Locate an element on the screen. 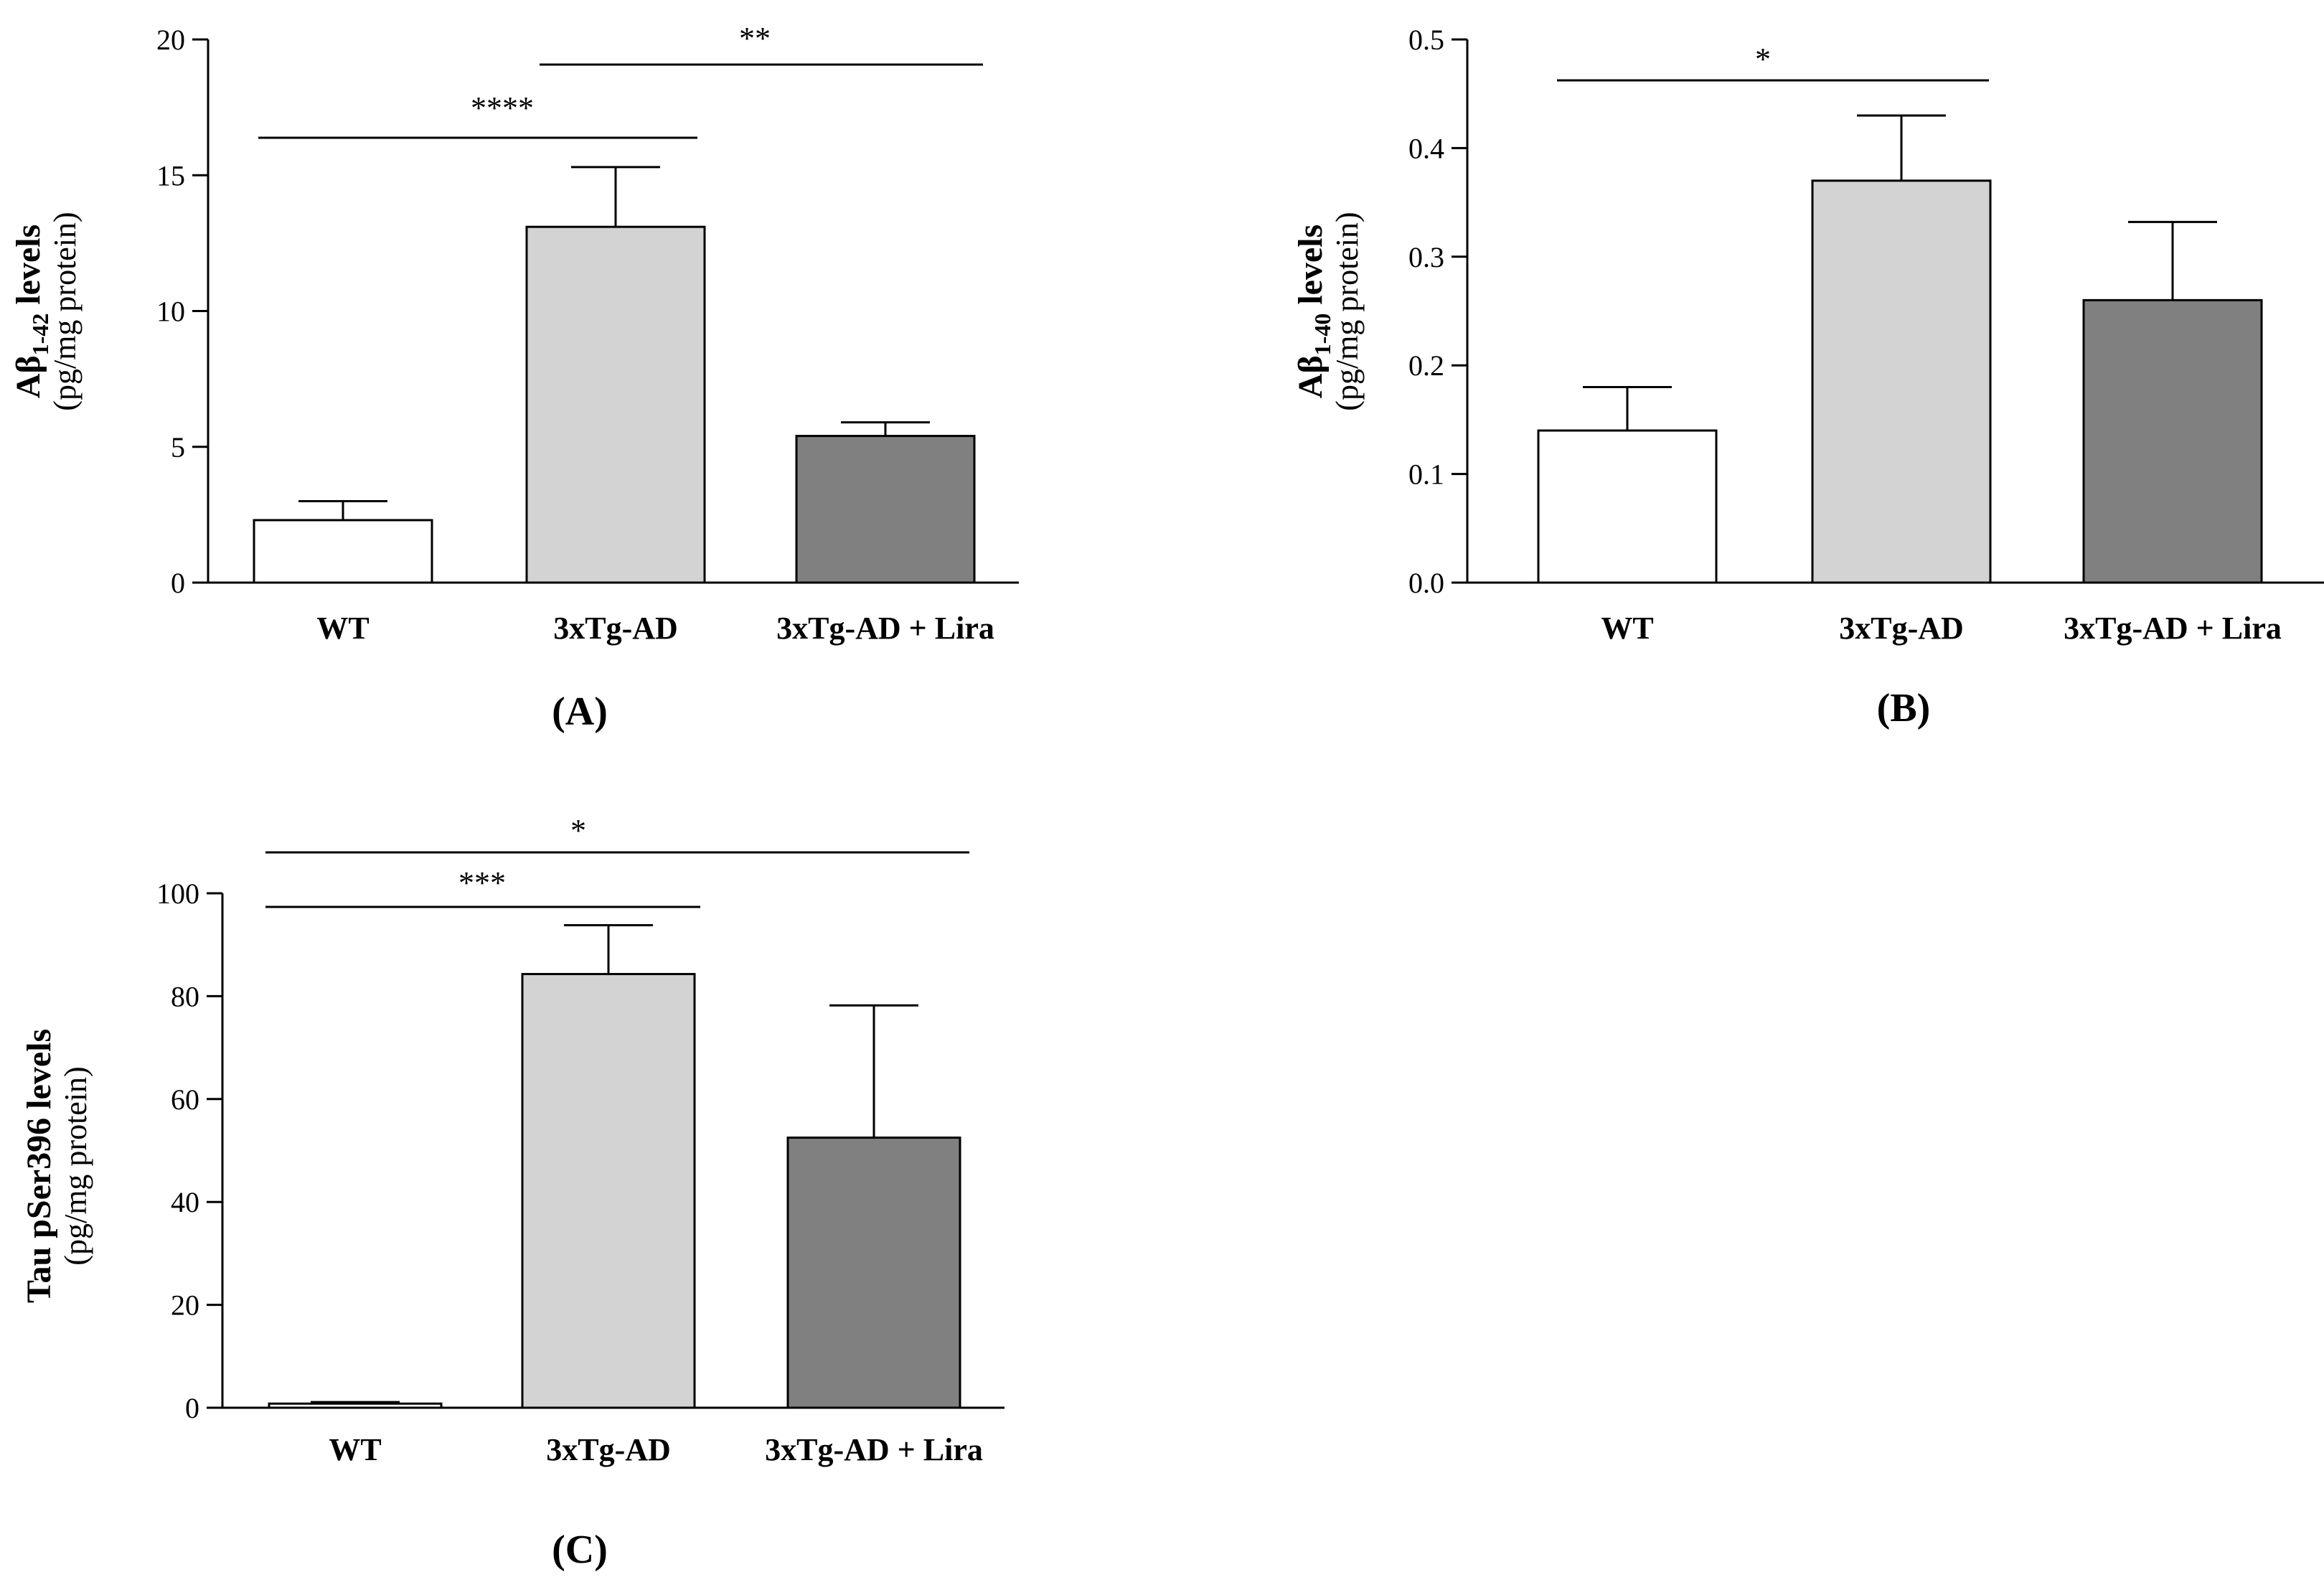 The image size is (2324, 1595). y-tick-label: 10 is located at coordinates (170, 312).